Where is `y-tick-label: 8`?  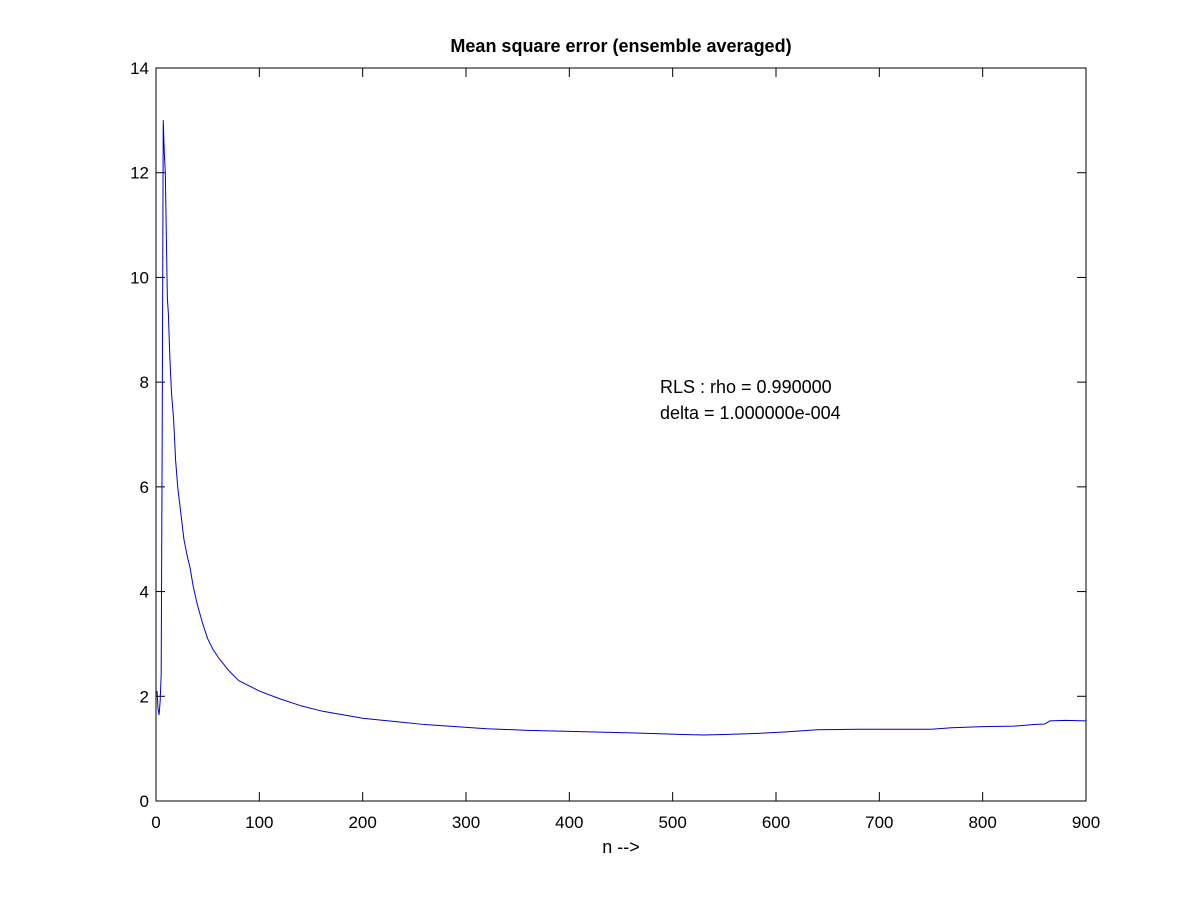 y-tick-label: 8 is located at coordinates (144, 382).